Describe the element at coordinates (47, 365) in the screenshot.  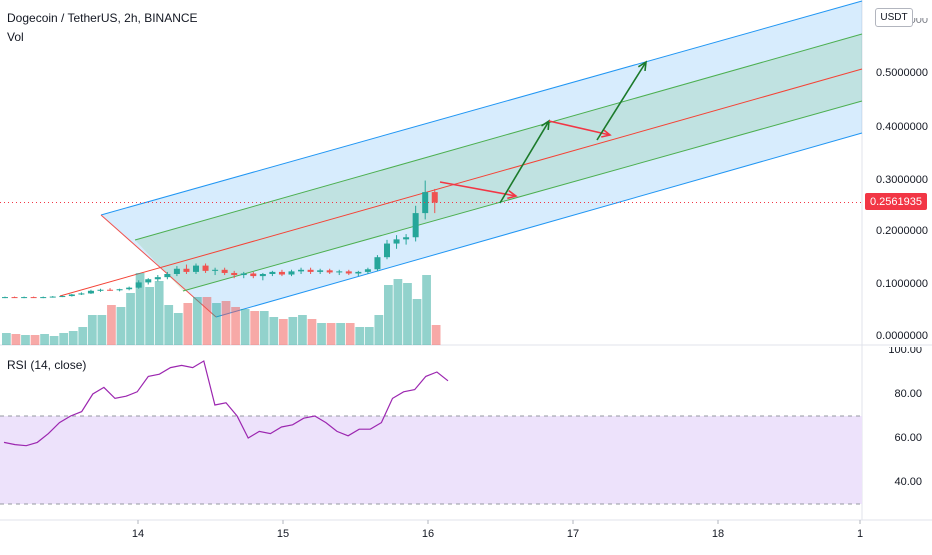
I see `rsi-legend: RSI (14, close)` at that location.